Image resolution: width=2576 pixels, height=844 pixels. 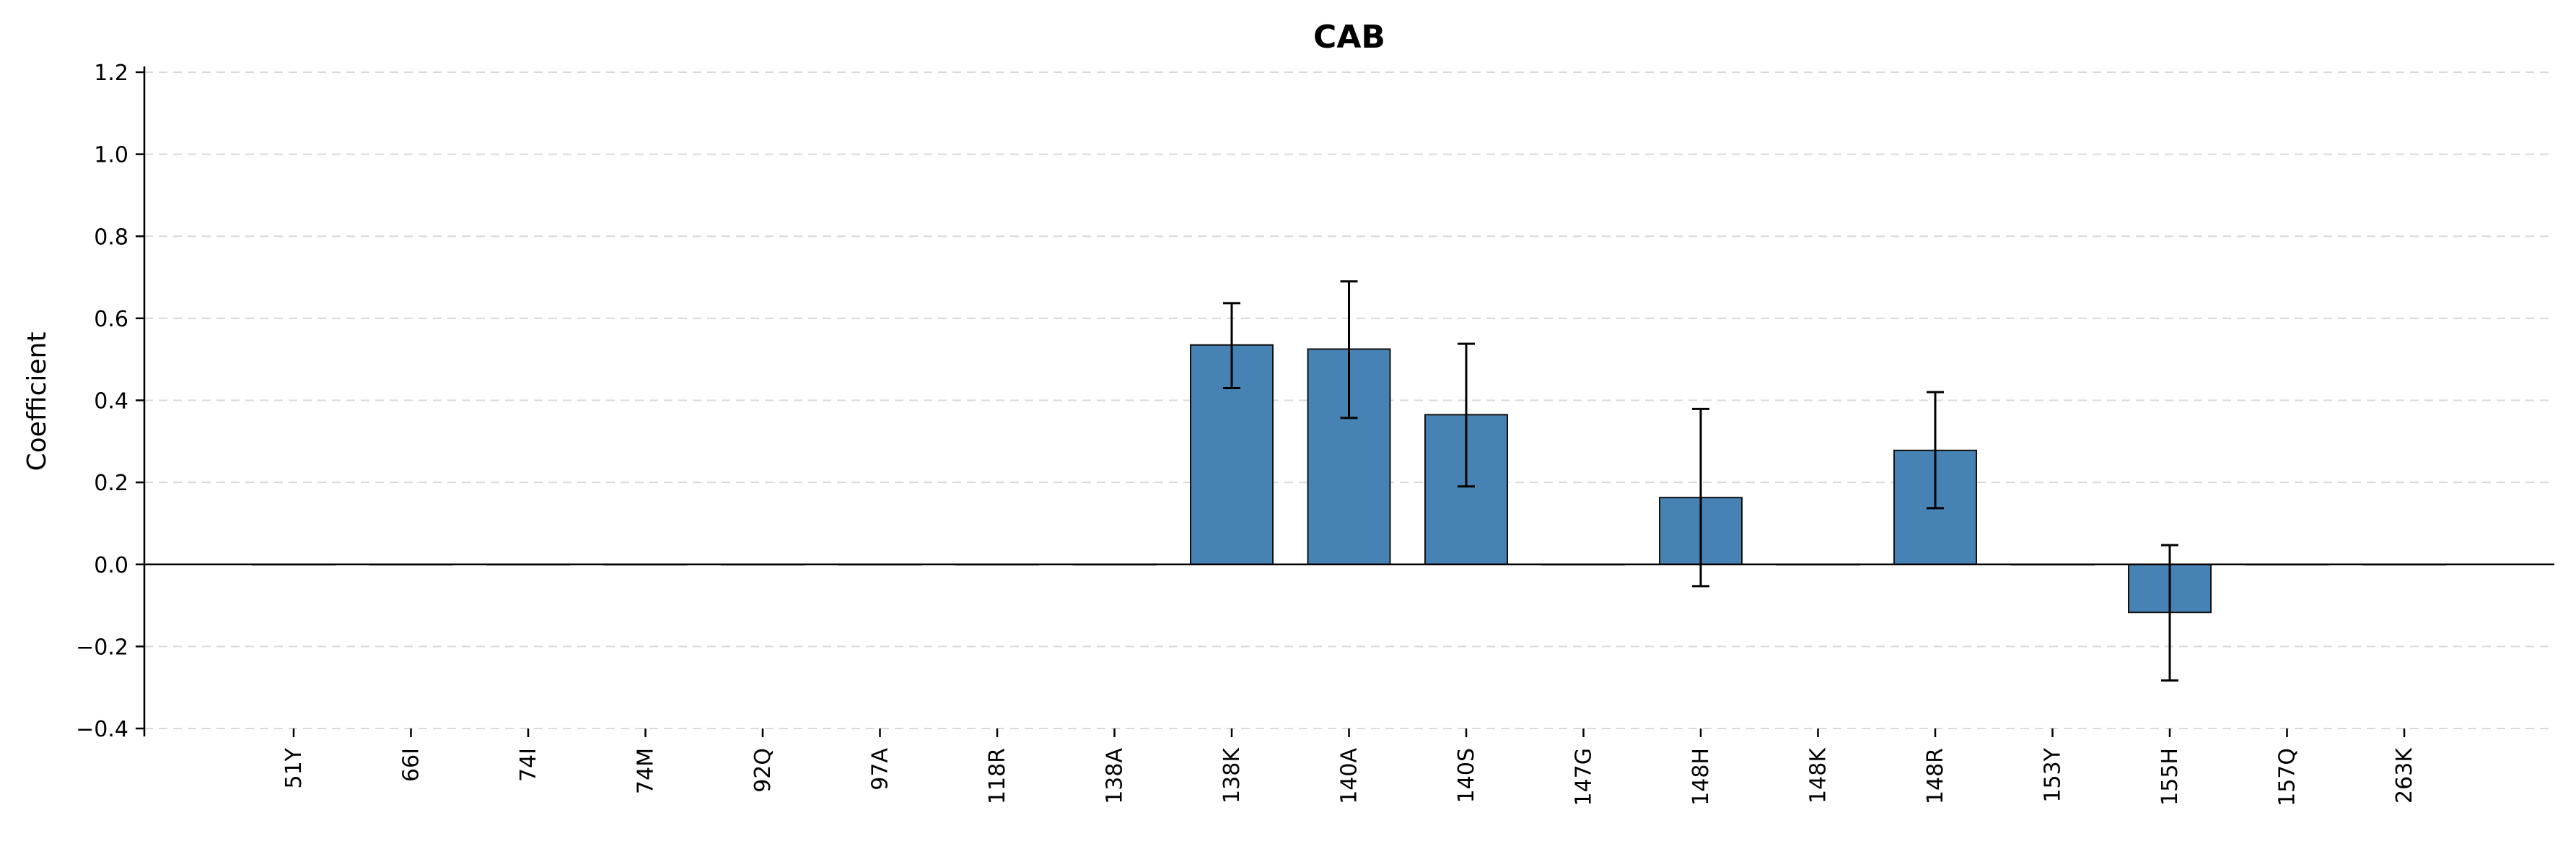 What do you see at coordinates (111, 319) in the screenshot?
I see `y-tick-label: 0.6` at bounding box center [111, 319].